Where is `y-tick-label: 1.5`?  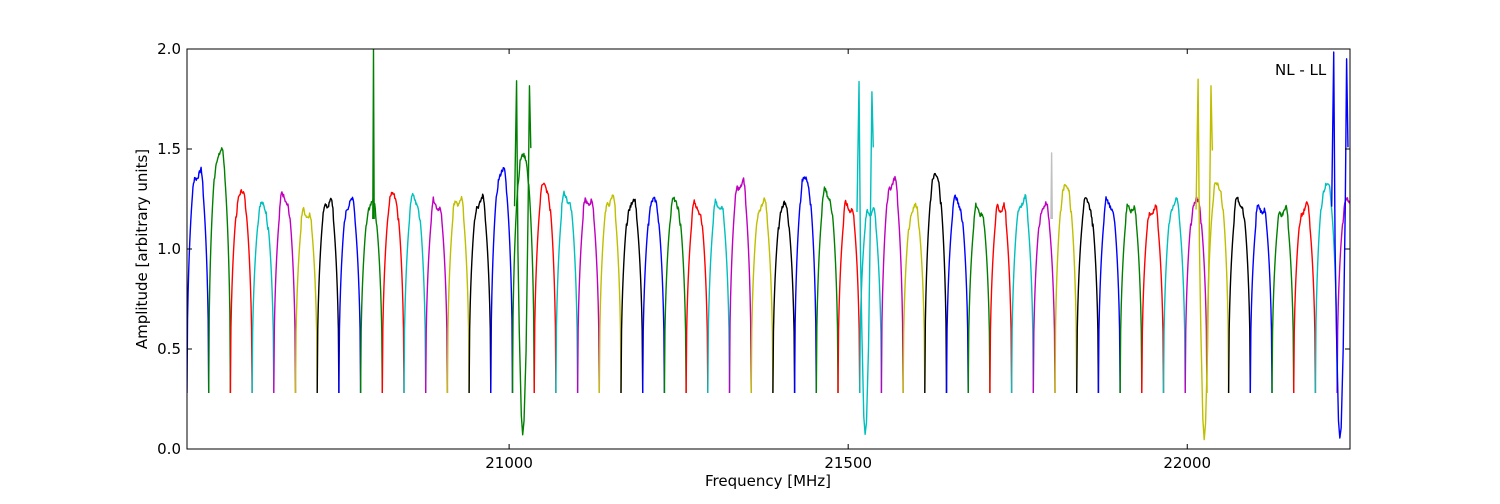
y-tick-label: 1.5 is located at coordinates (169, 149).